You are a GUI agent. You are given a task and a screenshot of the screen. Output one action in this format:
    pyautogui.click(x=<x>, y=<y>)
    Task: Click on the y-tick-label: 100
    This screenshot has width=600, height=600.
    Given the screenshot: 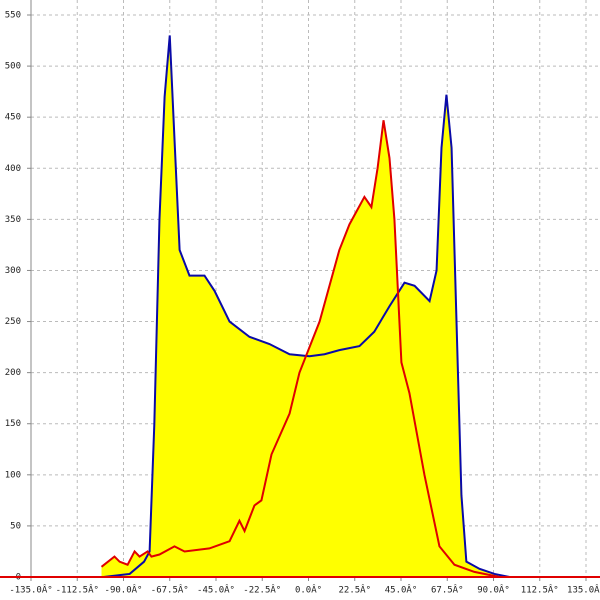 What is the action you would take?
    pyautogui.click(x=13, y=475)
    